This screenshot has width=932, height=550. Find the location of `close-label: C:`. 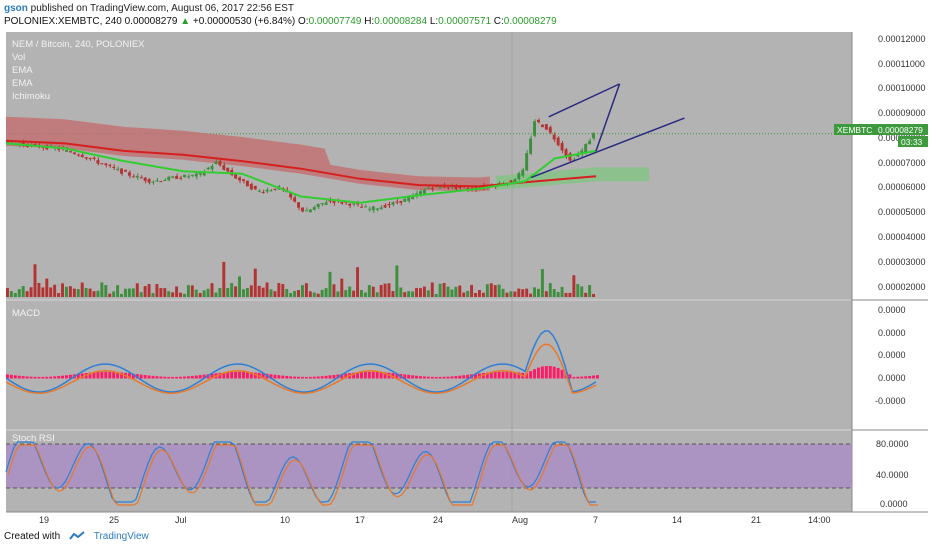

close-label: C: is located at coordinates (498, 21).